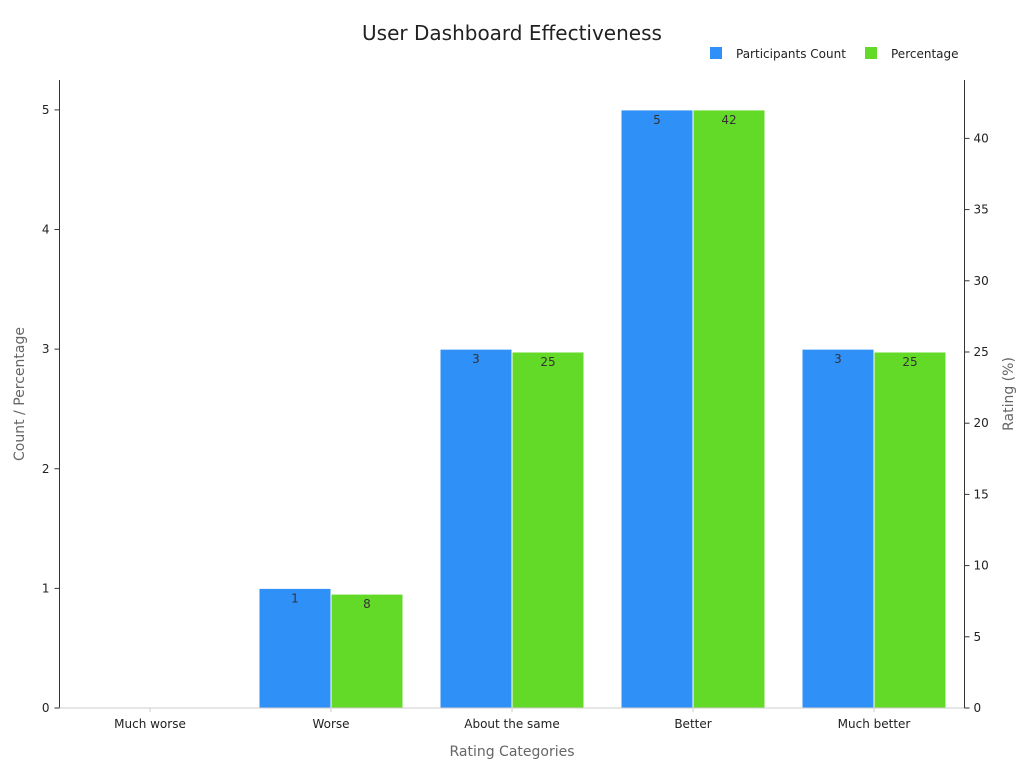 This screenshot has height=772, width=1024. I want to click on right-y-tick-label: 30, so click(981, 281).